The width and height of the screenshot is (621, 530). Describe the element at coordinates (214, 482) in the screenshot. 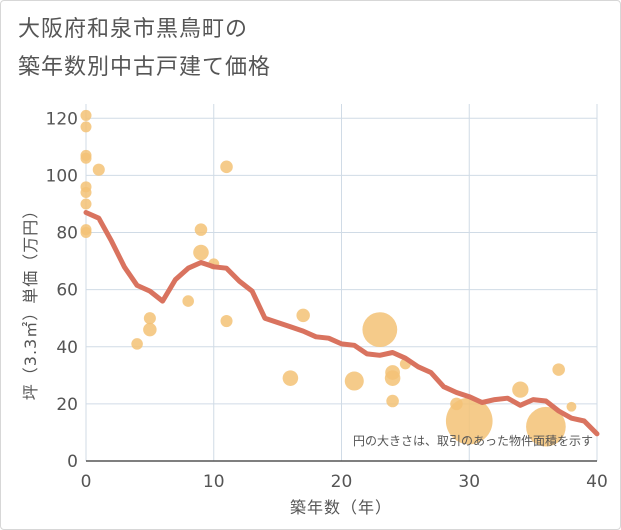

I see `x-tick-label: 10` at that location.